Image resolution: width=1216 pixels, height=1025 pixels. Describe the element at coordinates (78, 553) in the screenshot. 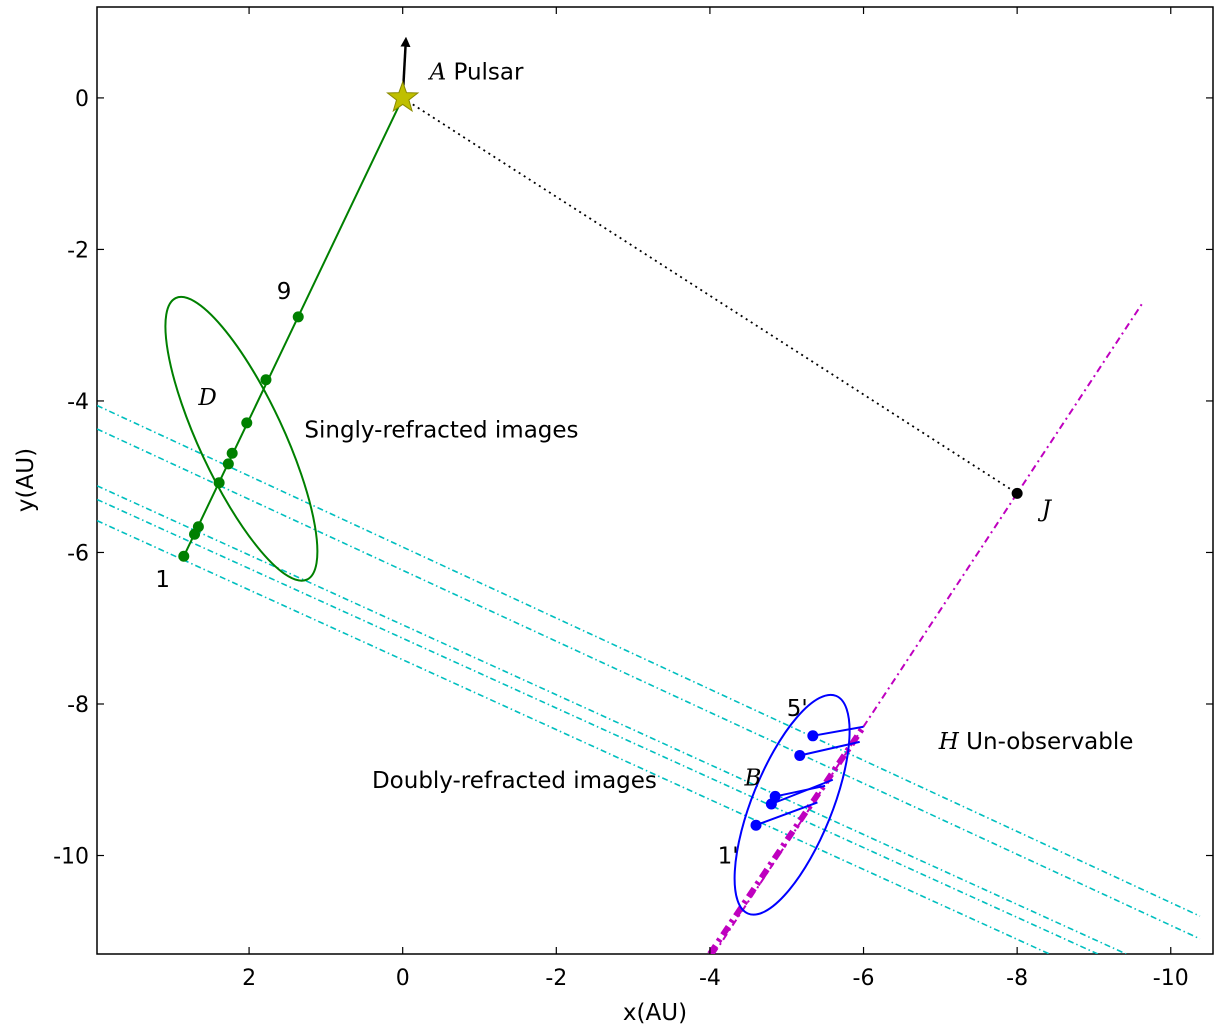

I see `y-tick-label: -6` at that location.